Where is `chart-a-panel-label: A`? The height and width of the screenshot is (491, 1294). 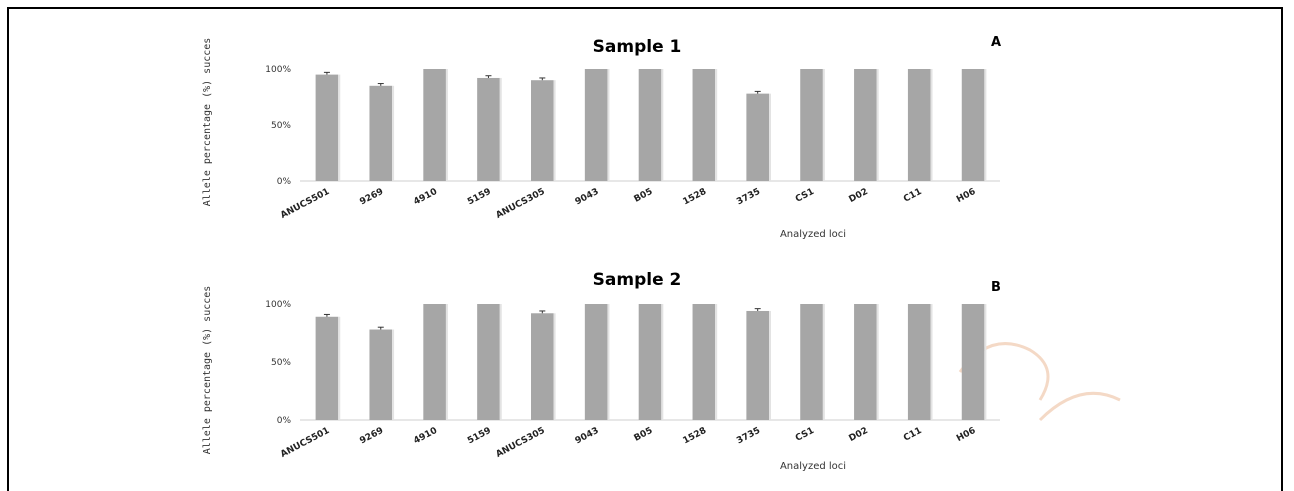 chart-a-panel-label: A is located at coordinates (996, 42).